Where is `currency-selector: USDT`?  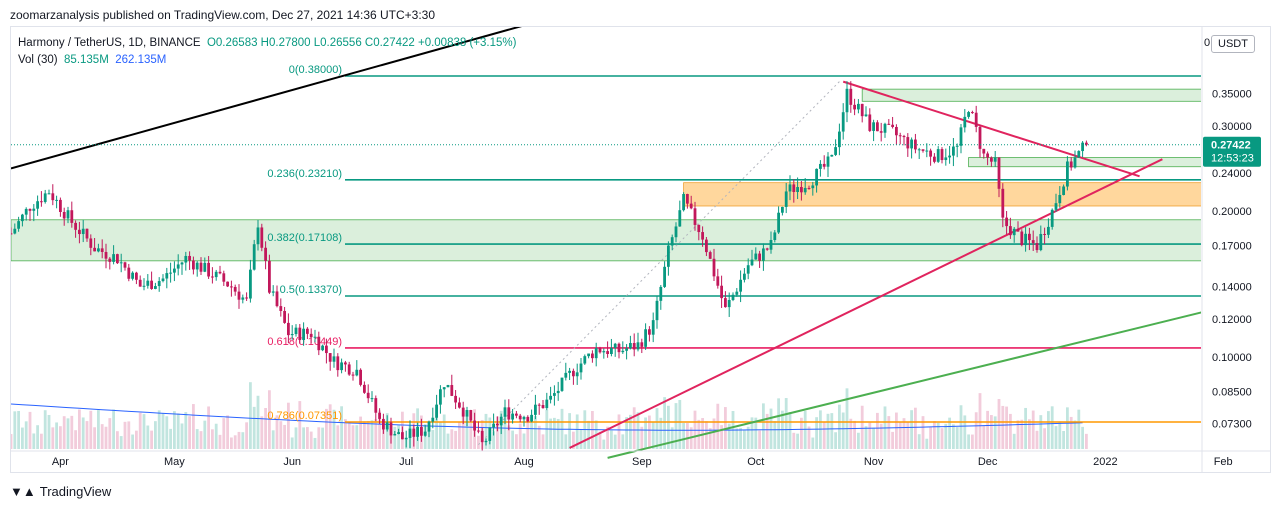
currency-selector: USDT is located at coordinates (1233, 44).